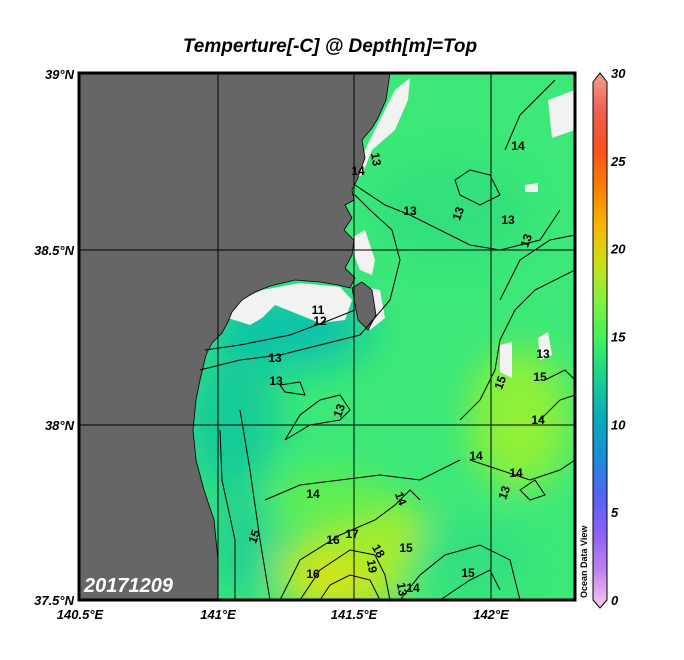 The width and height of the screenshot is (684, 660). Describe the element at coordinates (618, 161) in the screenshot. I see `colorbar-tick: 25` at that location.